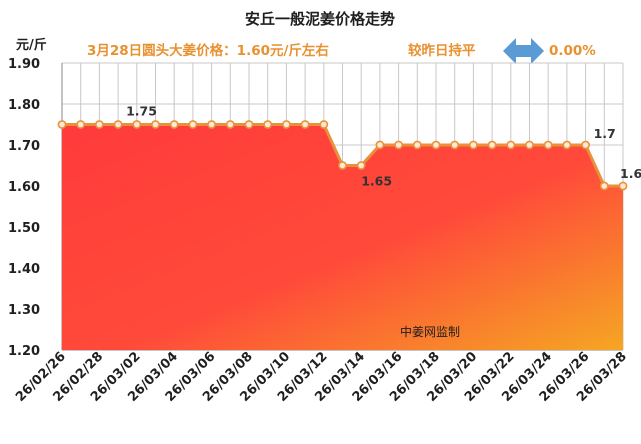 This screenshot has width=641, height=444. Describe the element at coordinates (24, 187) in the screenshot. I see `y-tick-label: 1.60` at that location.